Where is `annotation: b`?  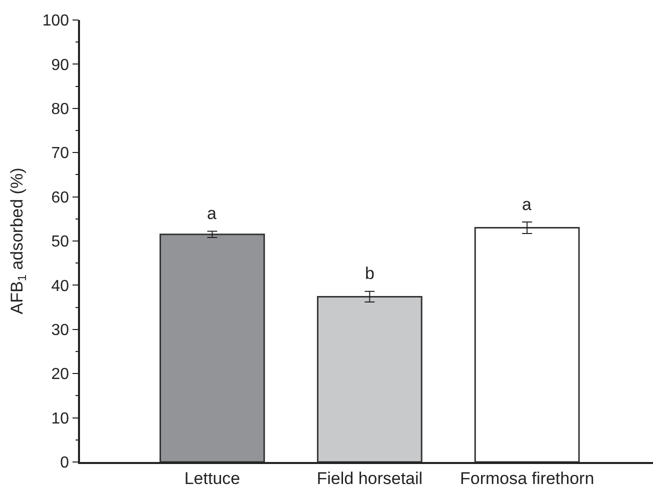
annotation: b is located at coordinates (369, 273).